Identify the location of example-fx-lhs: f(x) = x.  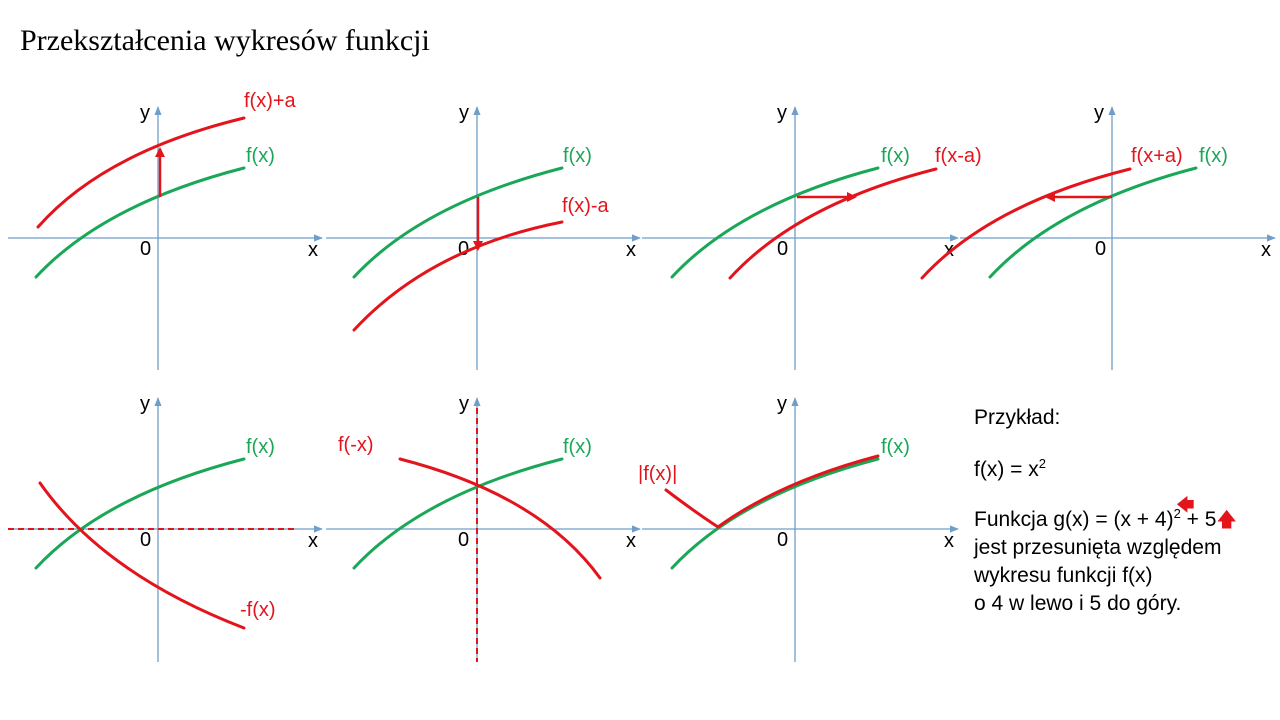
(1006, 469).